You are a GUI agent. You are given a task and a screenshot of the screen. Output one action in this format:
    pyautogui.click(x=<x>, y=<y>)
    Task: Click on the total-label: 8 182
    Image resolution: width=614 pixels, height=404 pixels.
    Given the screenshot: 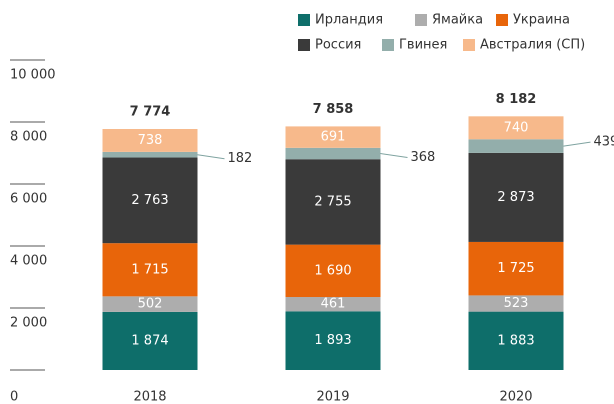 What is the action you would take?
    pyautogui.click(x=516, y=99)
    